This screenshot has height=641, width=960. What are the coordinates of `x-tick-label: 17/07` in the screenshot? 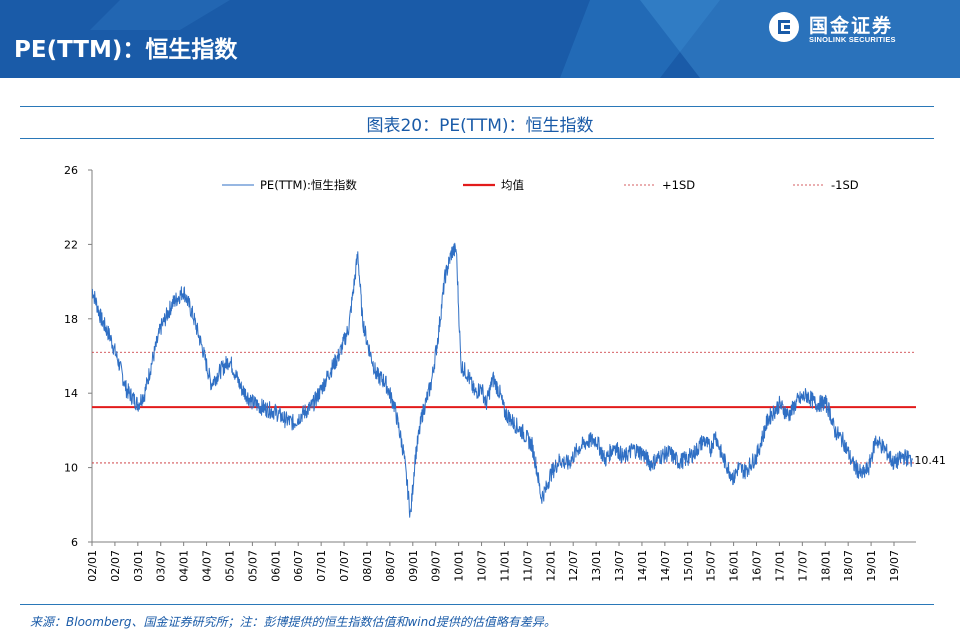 It's located at (802, 566).